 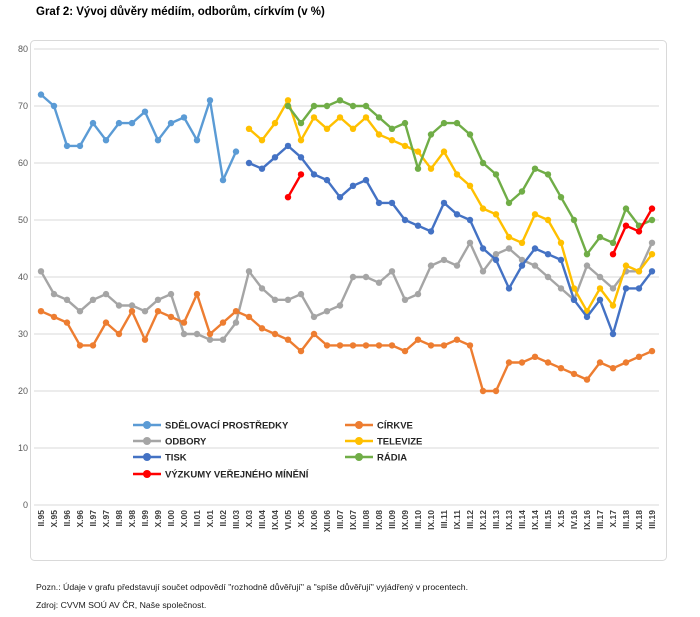 I want to click on x-tick-label: III.18, so click(x=626, y=519).